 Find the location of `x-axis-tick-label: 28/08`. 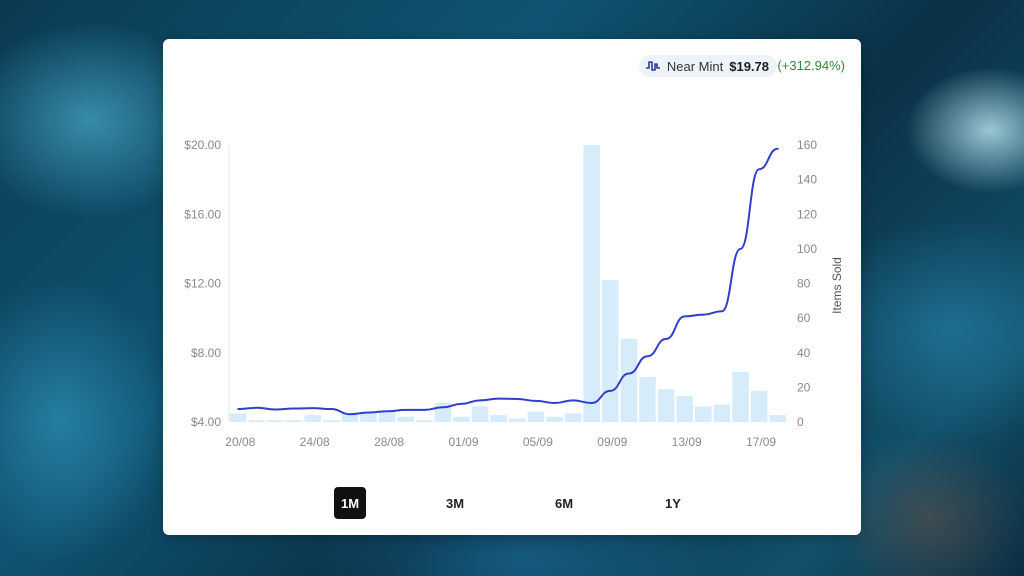

x-axis-tick-label: 28/08 is located at coordinates (389, 442).